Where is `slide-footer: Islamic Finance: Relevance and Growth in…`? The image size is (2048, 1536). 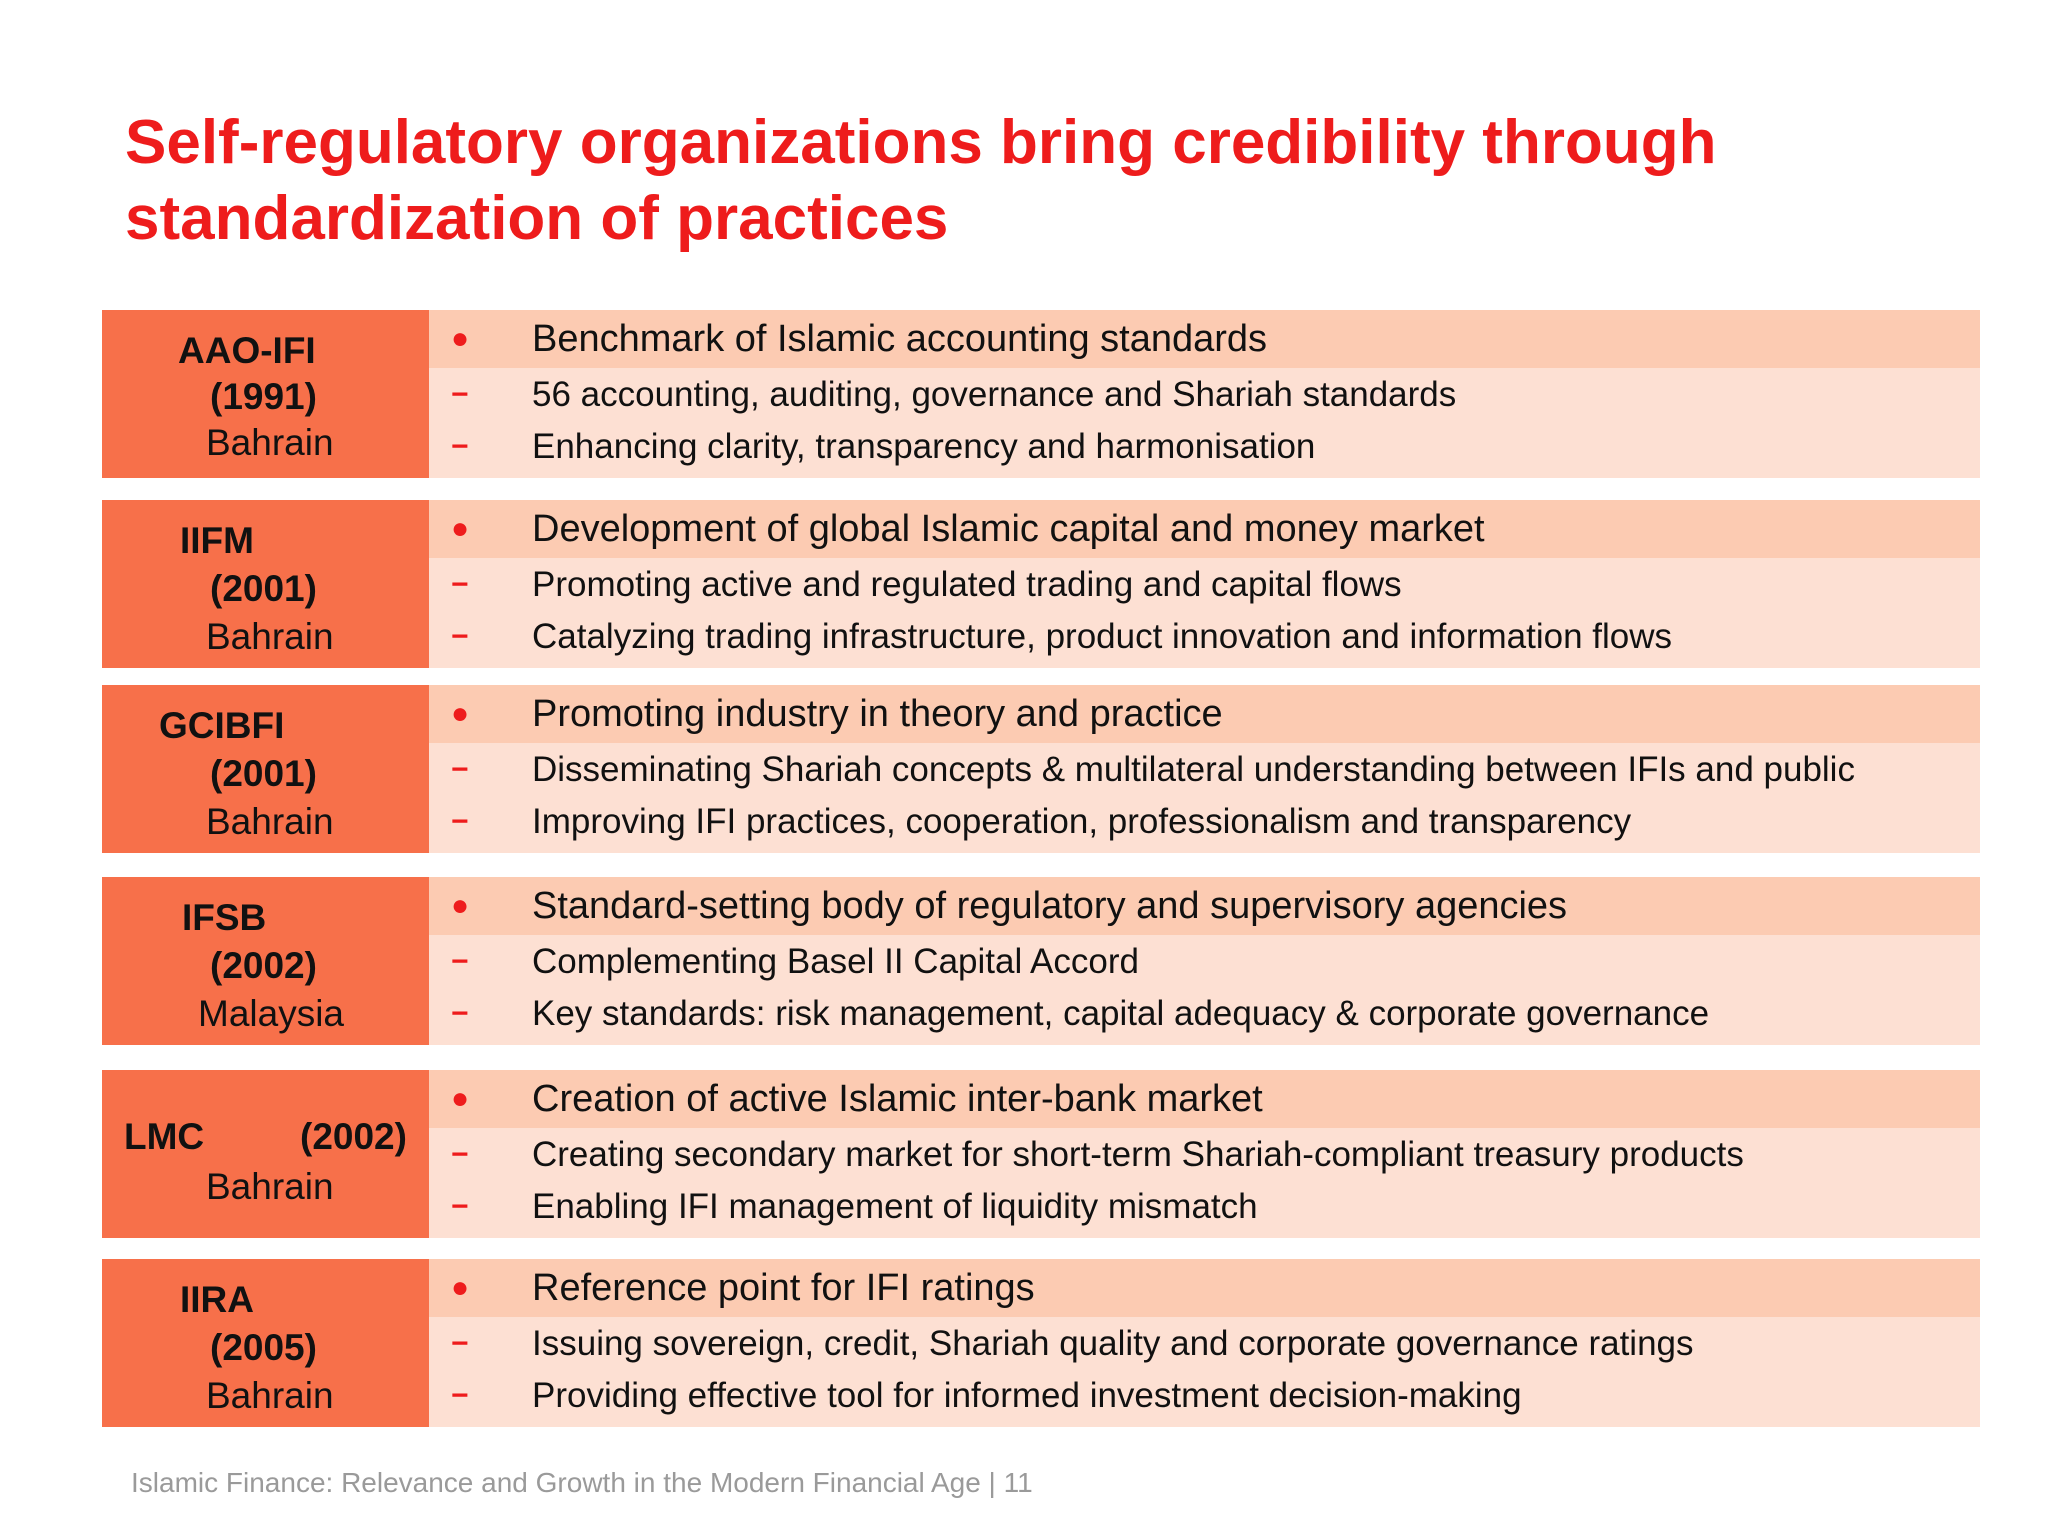
slide-footer: Islamic Finance: Relevance and Growth in… is located at coordinates (582, 1482).